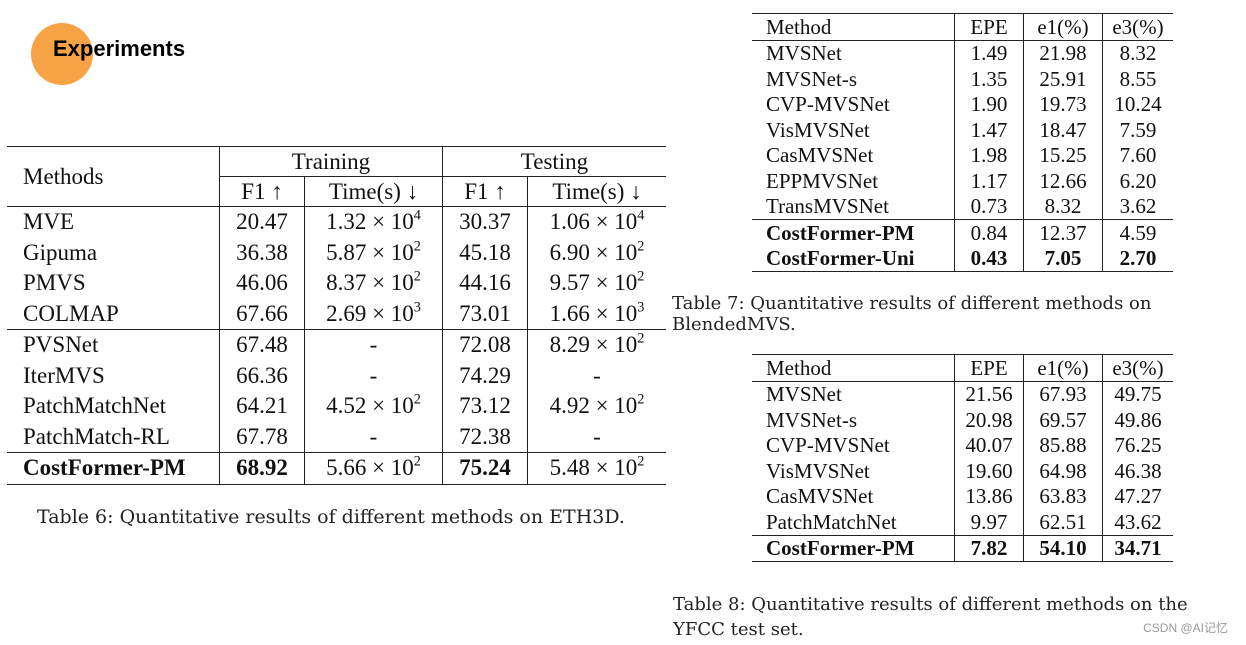 The height and width of the screenshot is (645, 1246). Describe the element at coordinates (485, 406) in the screenshot. I see `test-f1-cell: 73.12` at that location.